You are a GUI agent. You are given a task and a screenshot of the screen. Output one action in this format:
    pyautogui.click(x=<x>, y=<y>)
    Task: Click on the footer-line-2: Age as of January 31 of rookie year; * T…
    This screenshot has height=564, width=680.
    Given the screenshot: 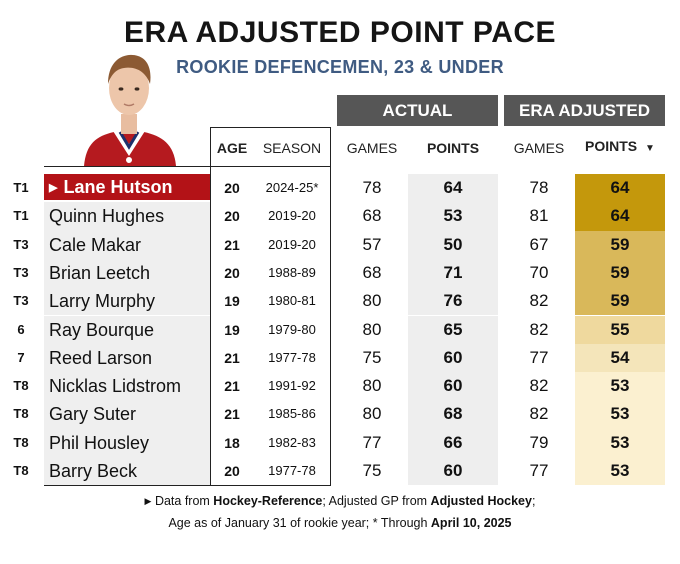 What is the action you would take?
    pyautogui.click(x=340, y=523)
    